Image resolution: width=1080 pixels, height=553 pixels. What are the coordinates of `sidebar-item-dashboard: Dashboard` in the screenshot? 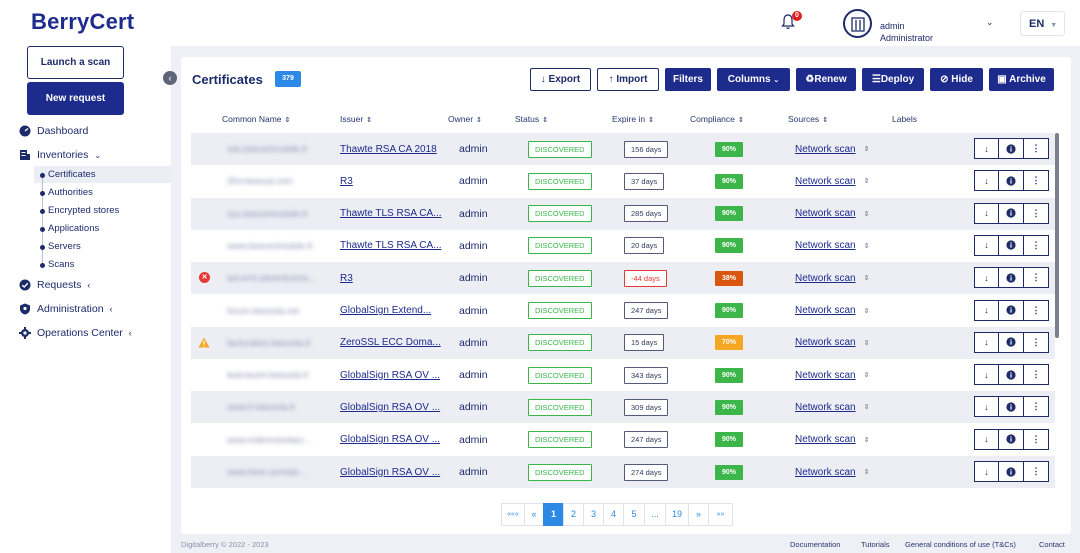 It's located at (53, 131).